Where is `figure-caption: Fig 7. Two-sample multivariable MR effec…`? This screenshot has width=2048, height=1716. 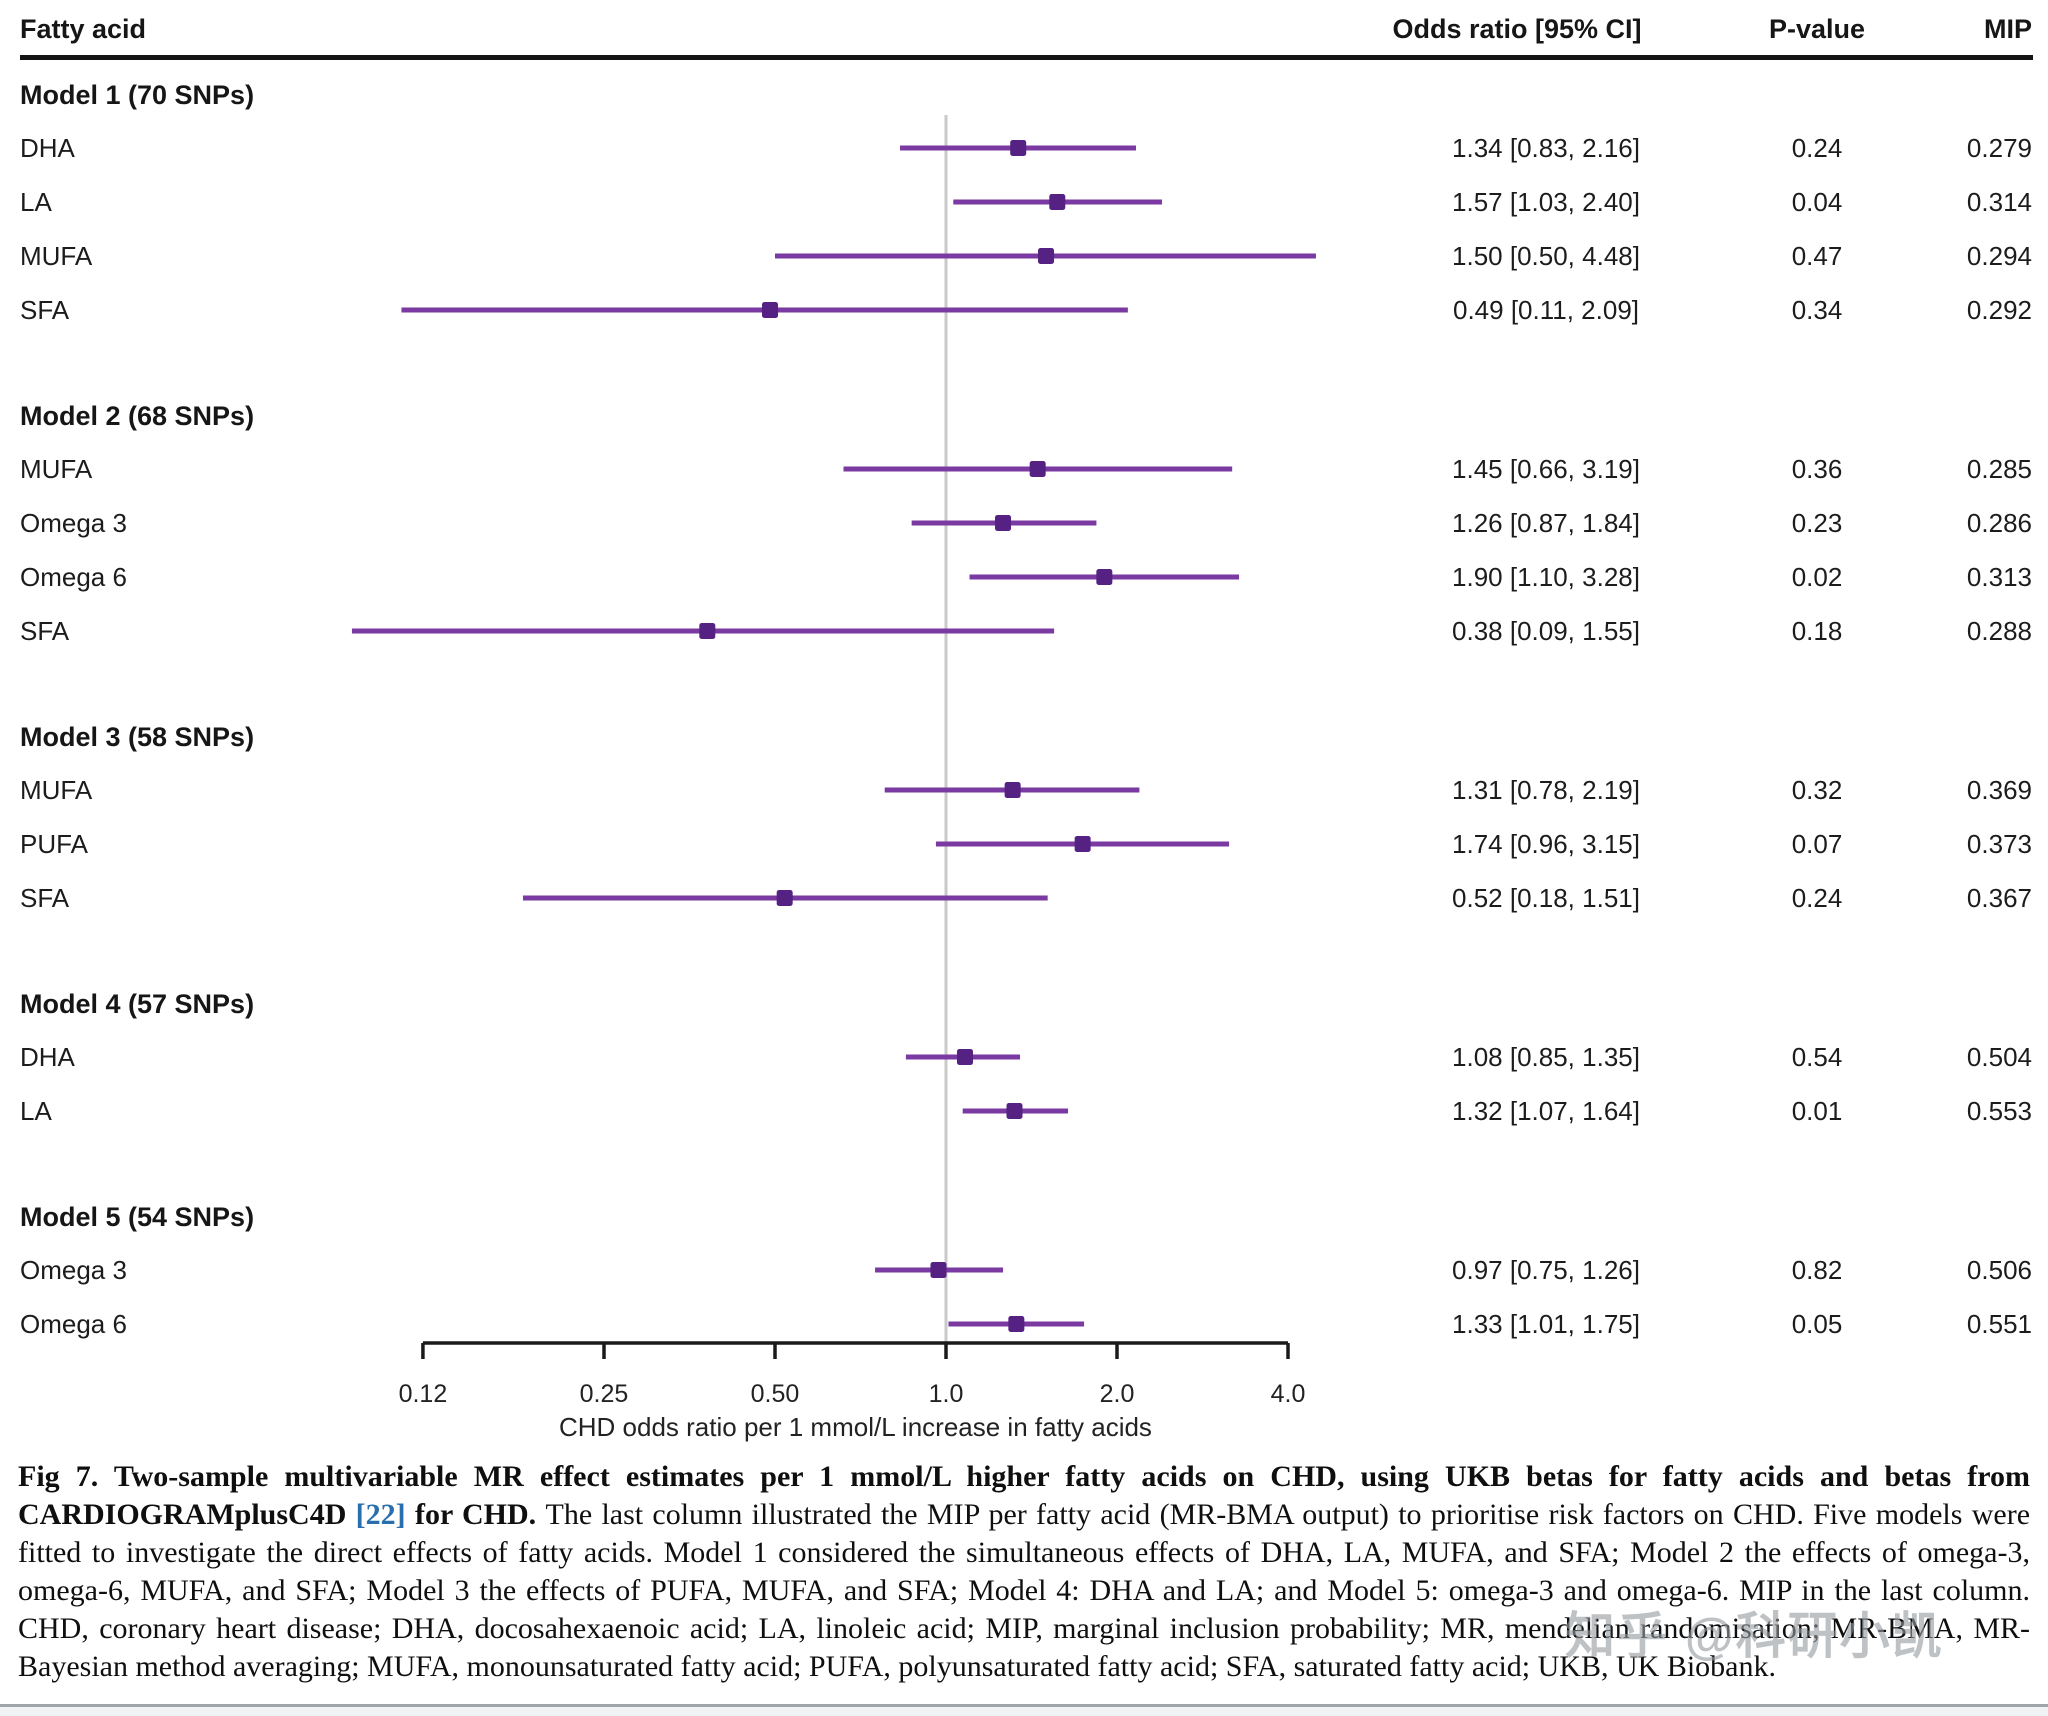 figure-caption: Fig 7. Two-sample multivariable MR effec… is located at coordinates (1024, 1572).